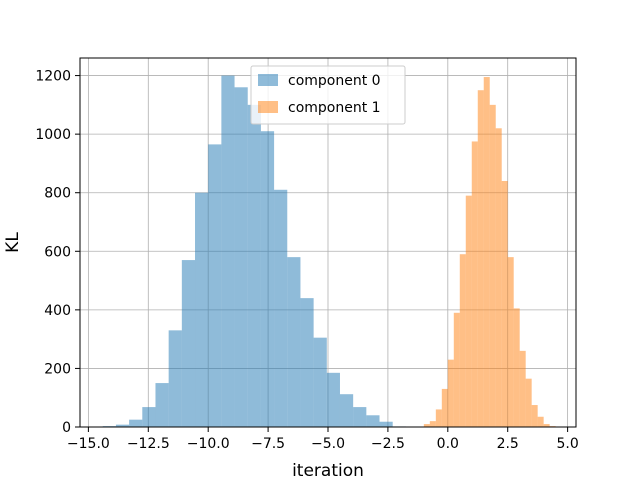 The image size is (640, 480). Describe the element at coordinates (53, 77) in the screenshot. I see `y-tick-label: 1200` at that location.